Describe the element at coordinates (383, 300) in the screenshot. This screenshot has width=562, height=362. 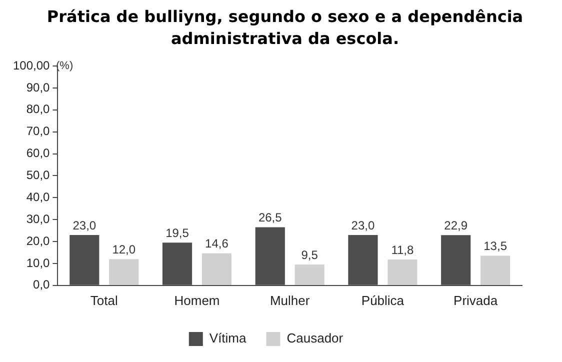
I see `x-tick-label: Pública` at that location.